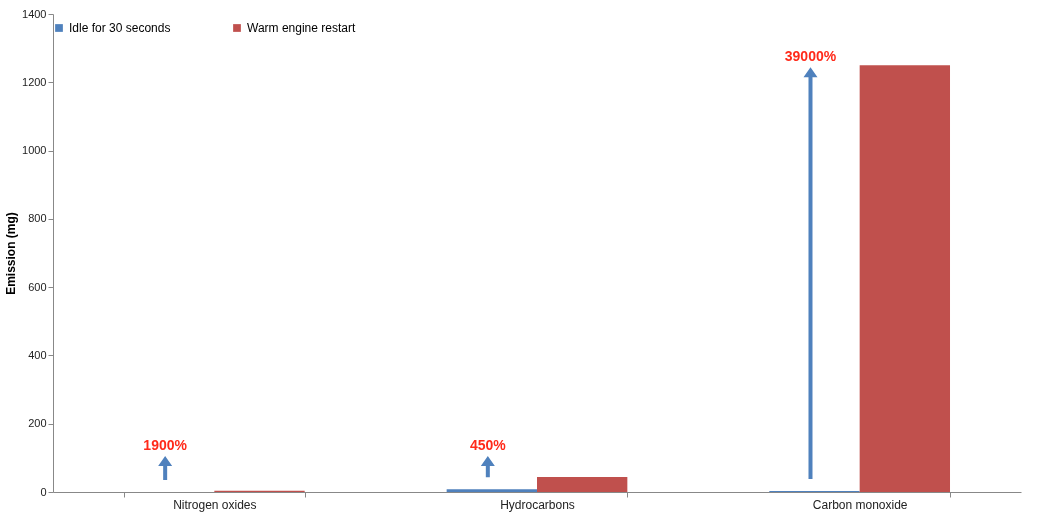 Image resolution: width=1037 pixels, height=517 pixels. What do you see at coordinates (34, 81) in the screenshot?
I see `y-tick-label: 1200` at bounding box center [34, 81].